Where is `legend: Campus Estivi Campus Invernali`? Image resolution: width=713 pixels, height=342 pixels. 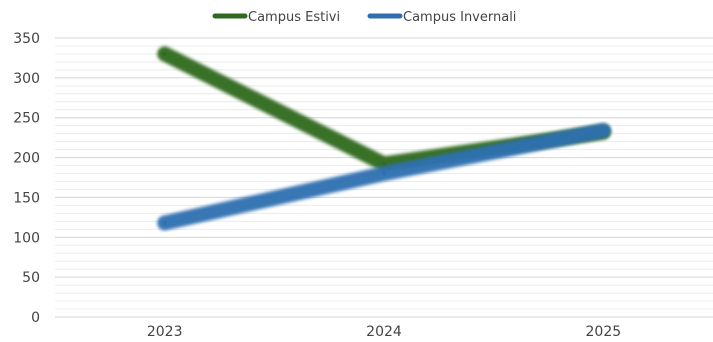
legend: Campus Estivi Campus Invernali is located at coordinates (364, 17).